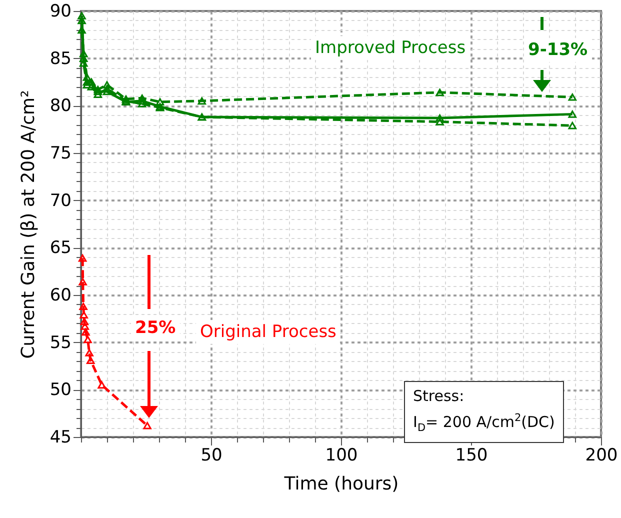  Describe the element at coordinates (601, 456) in the screenshot. I see `x-tick-label: 200` at that location.